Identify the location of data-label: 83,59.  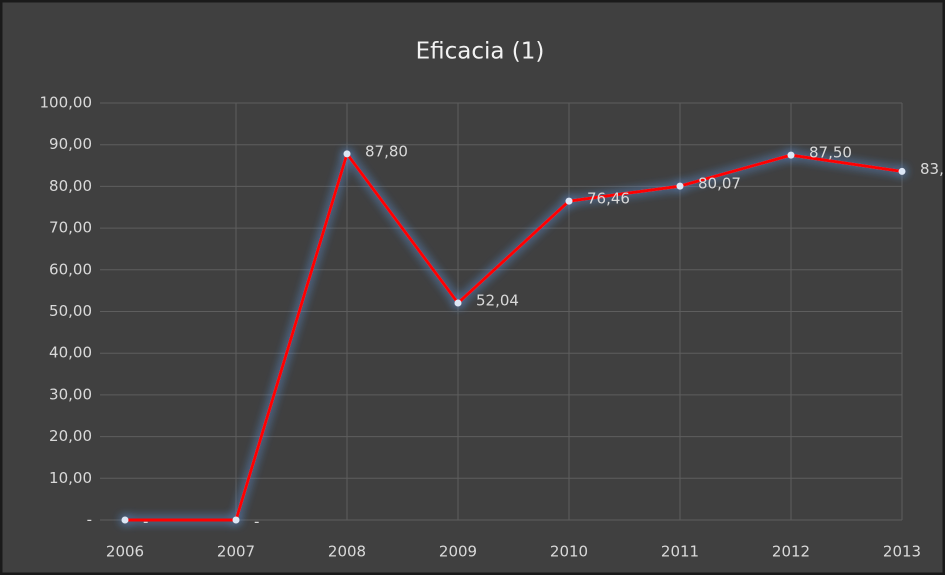
(932, 169).